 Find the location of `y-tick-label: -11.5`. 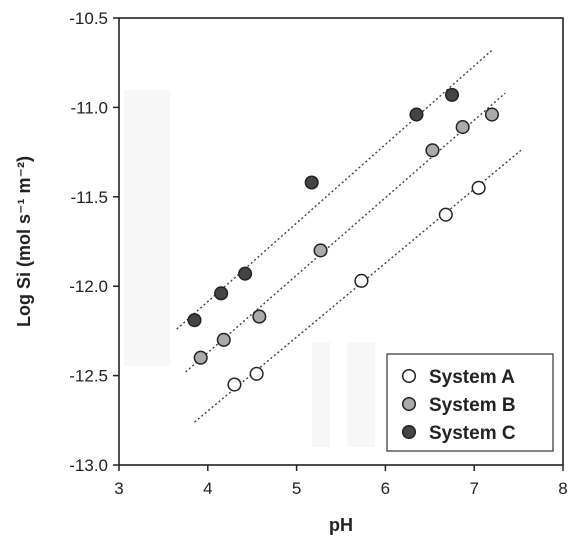

y-tick-label: -11.5 is located at coordinates (90, 197).